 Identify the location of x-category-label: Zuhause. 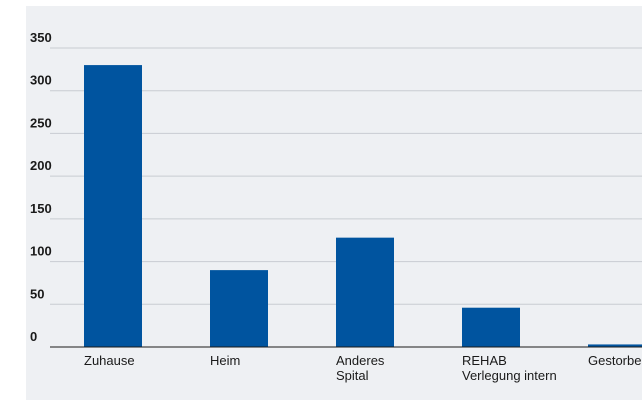
(109, 360).